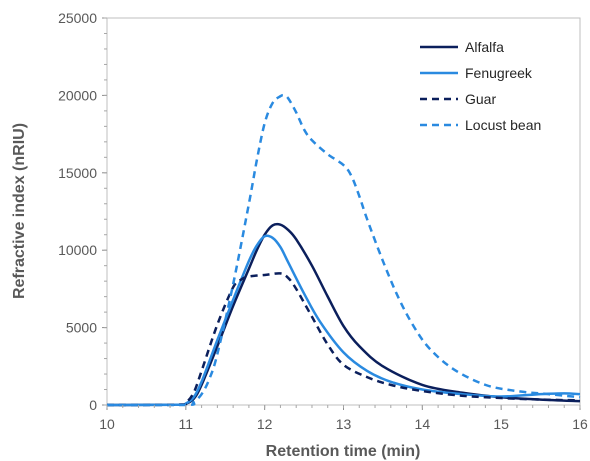  I want to click on x-tick-label: 14, so click(423, 424).